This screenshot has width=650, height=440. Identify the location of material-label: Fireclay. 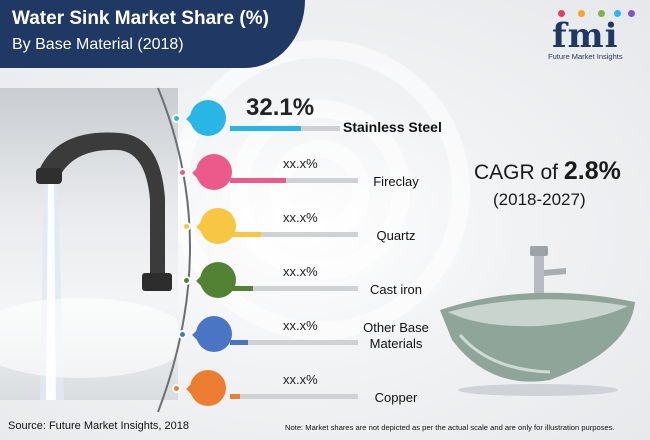
(396, 181).